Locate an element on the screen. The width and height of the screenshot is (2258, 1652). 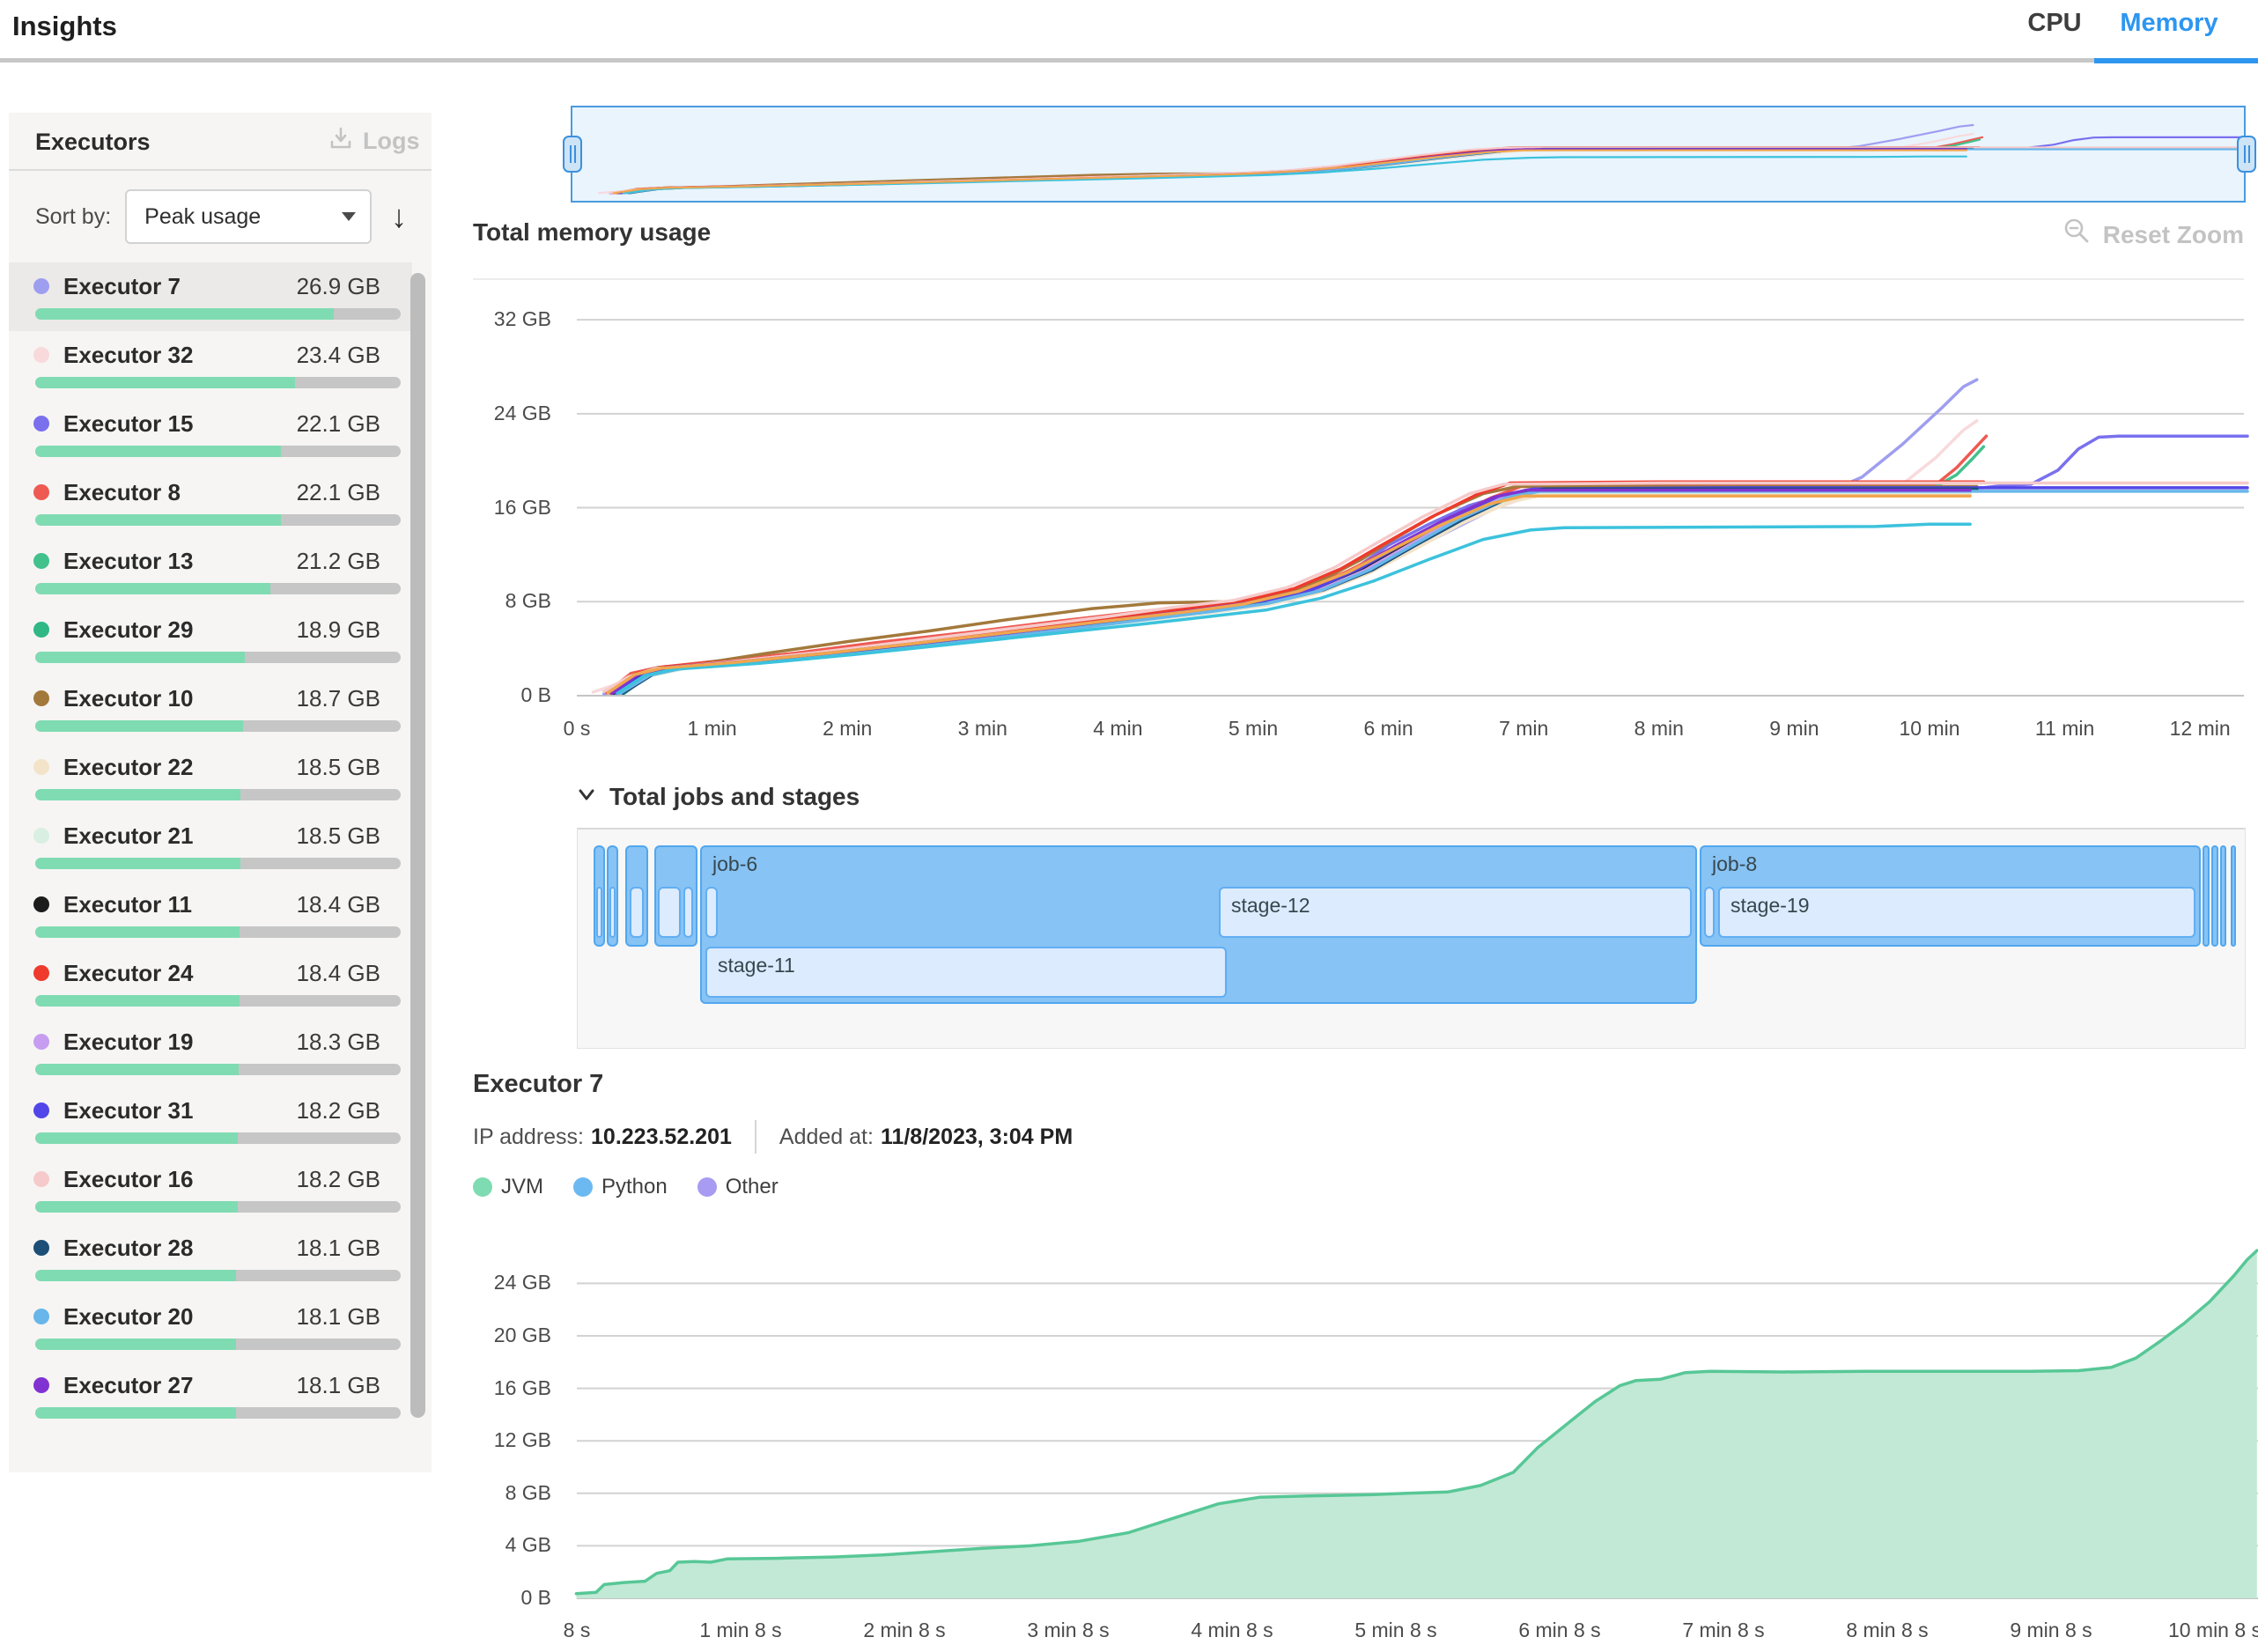
executor-list-item: Executor 16 18.2 GB is located at coordinates (211, 1189).